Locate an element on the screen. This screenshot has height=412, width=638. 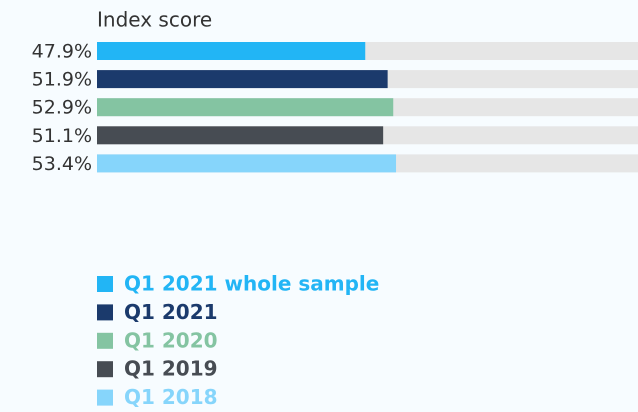
legend-label: Q1 2018 is located at coordinates (171, 397).